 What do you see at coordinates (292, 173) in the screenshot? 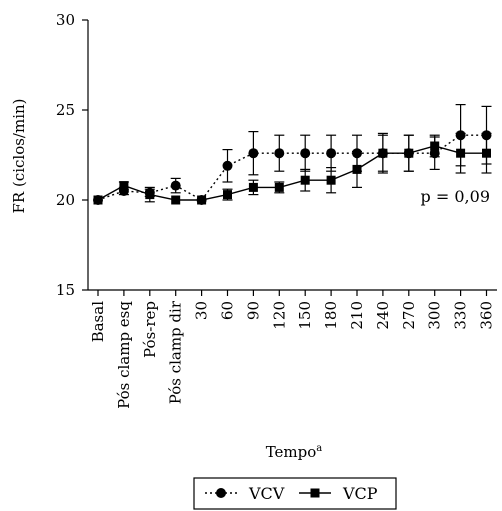
I see `series-line-vcp` at bounding box center [292, 173].